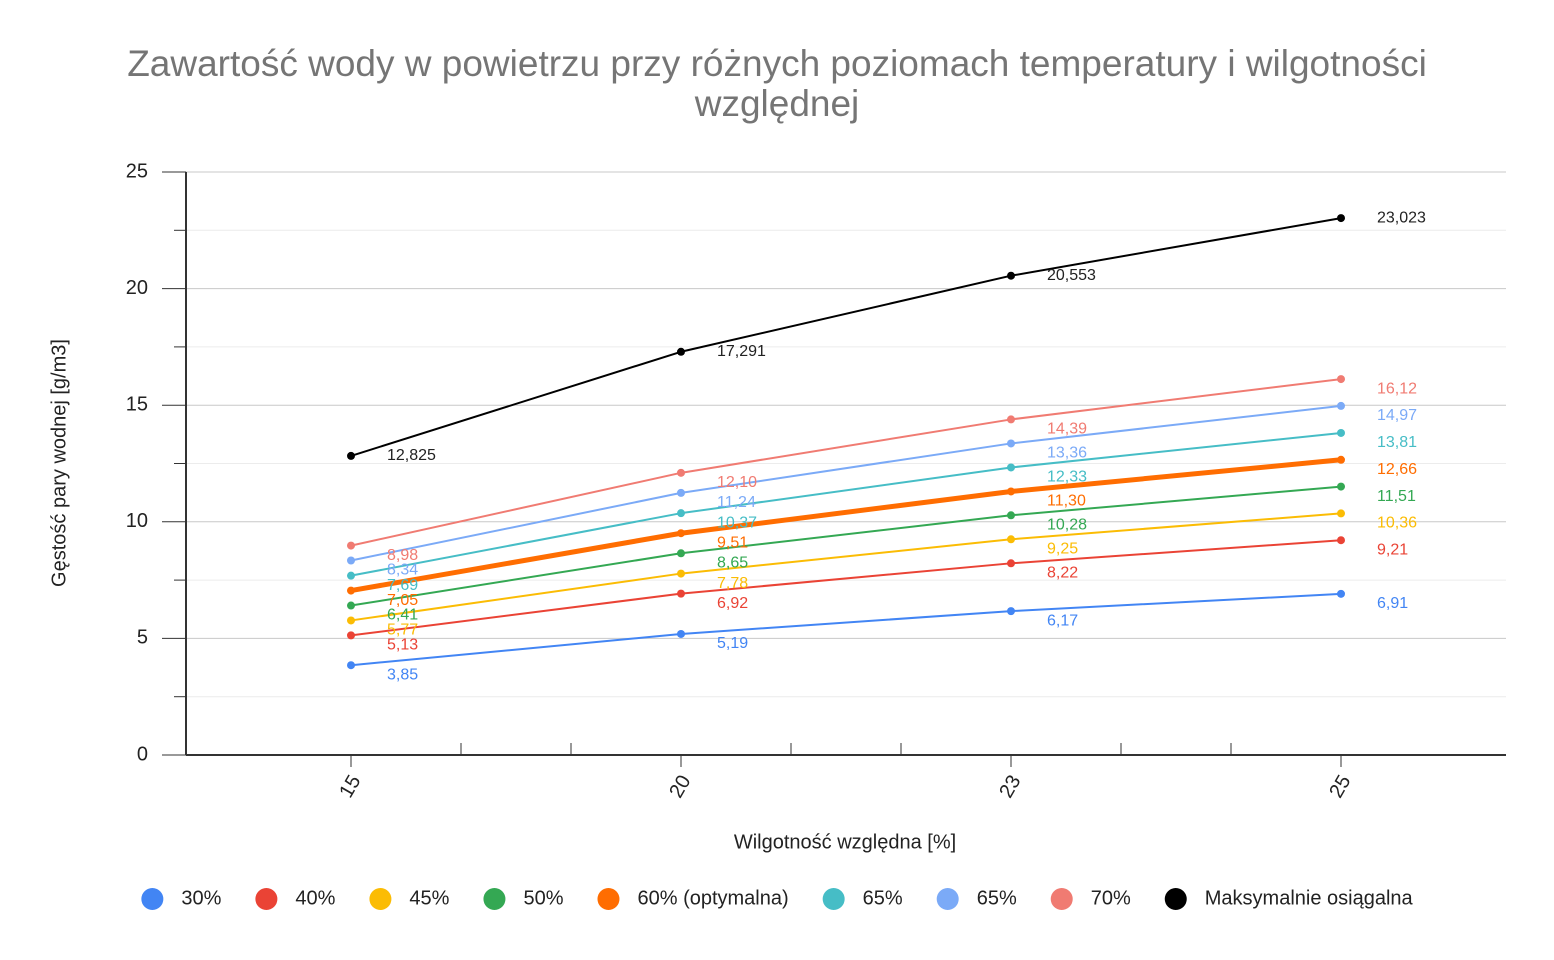 The image size is (1554, 960). What do you see at coordinates (1067, 429) in the screenshot?
I see `data-label: 14,39` at bounding box center [1067, 429].